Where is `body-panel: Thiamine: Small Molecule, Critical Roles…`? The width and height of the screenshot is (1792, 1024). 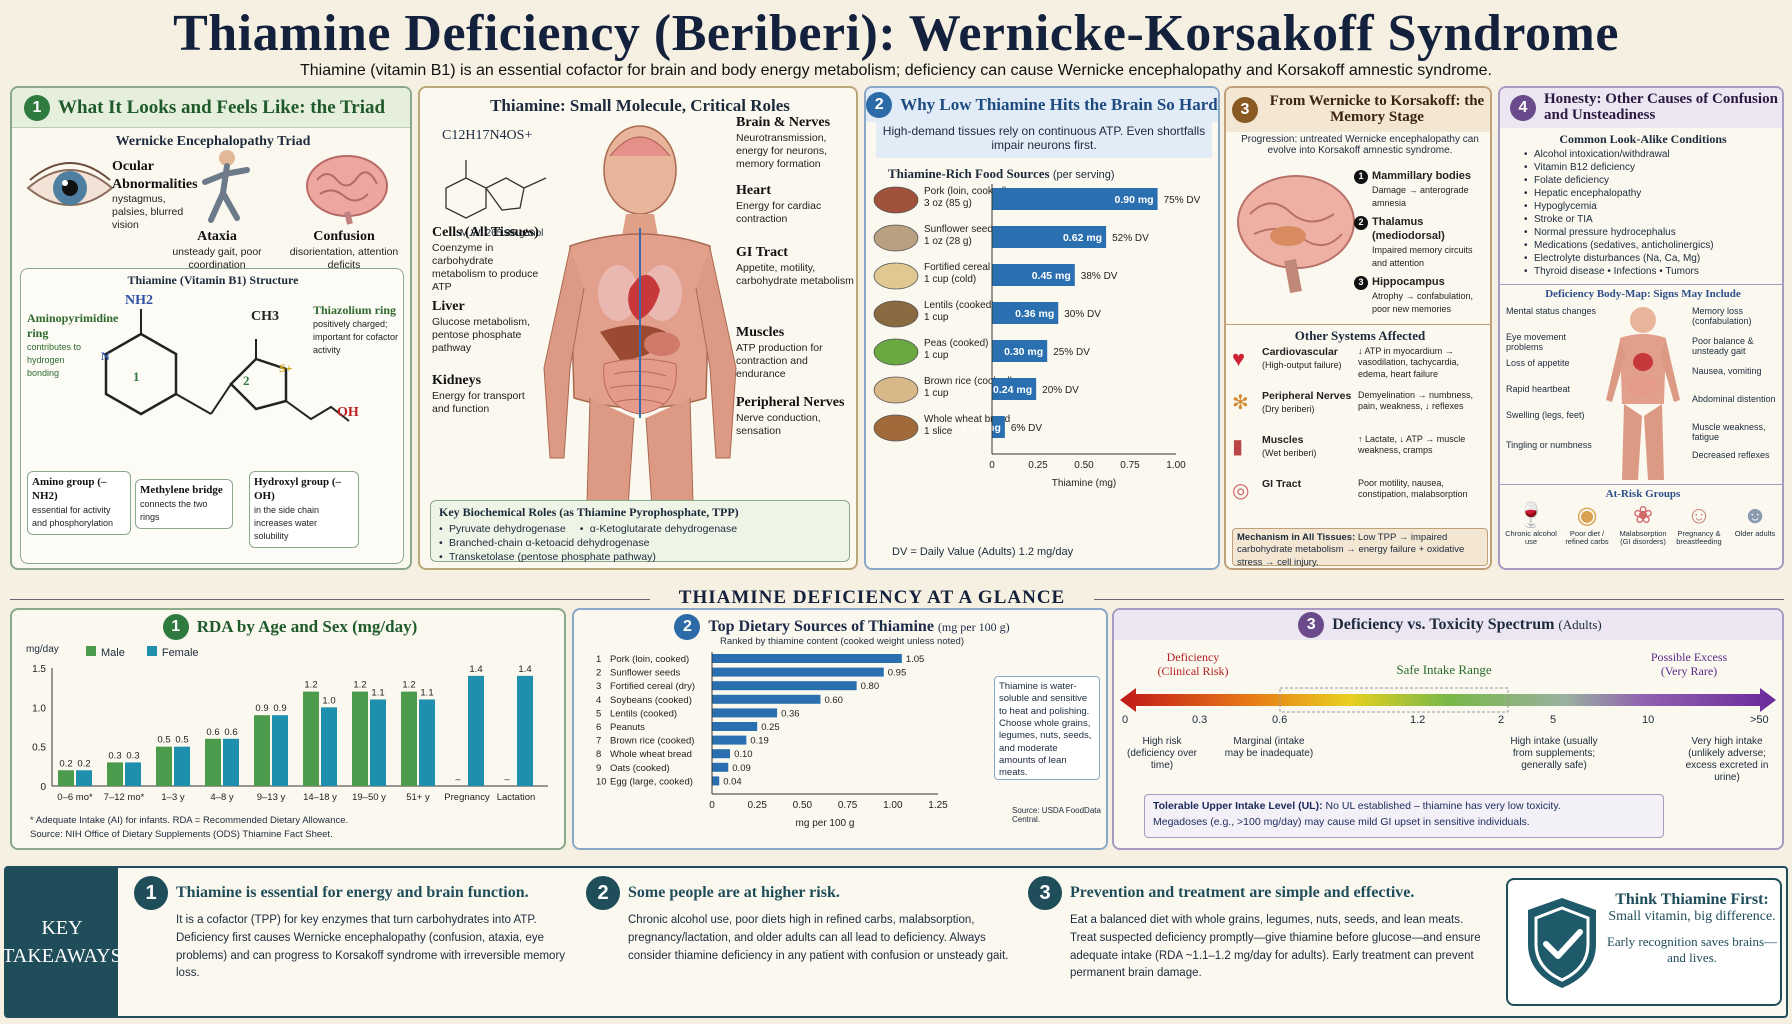 body-panel: Thiamine: Small Molecule, Critical Roles… is located at coordinates (638, 328).